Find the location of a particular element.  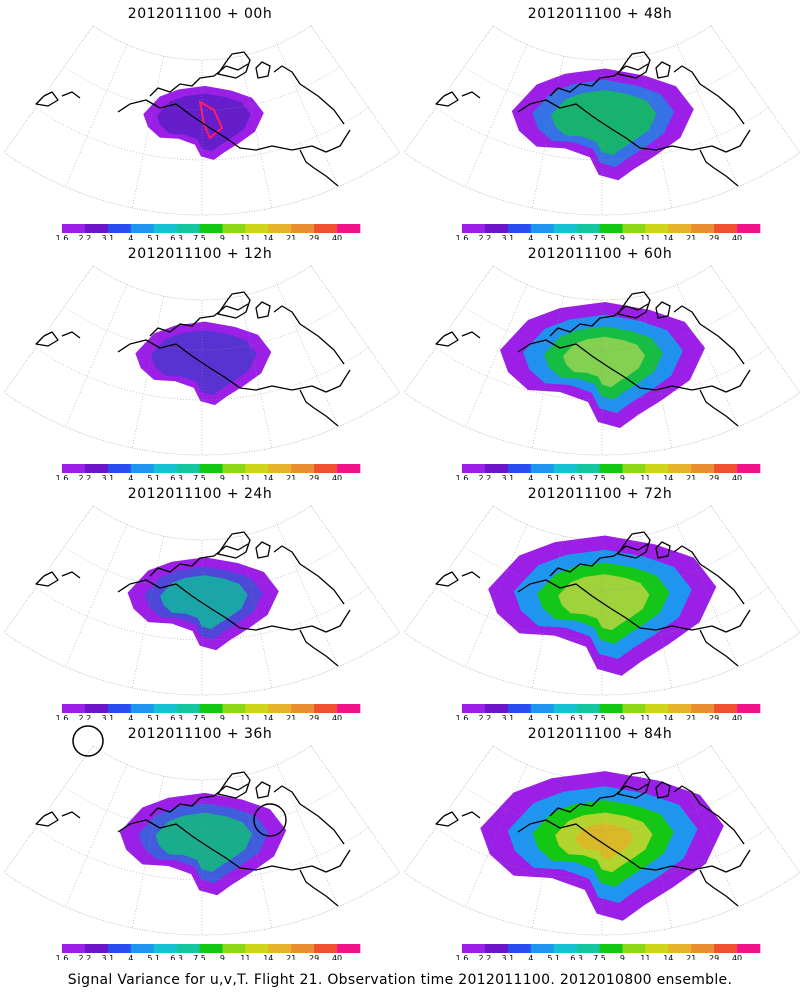

panel-title: 2012011100 + 84h is located at coordinates (600, 734).